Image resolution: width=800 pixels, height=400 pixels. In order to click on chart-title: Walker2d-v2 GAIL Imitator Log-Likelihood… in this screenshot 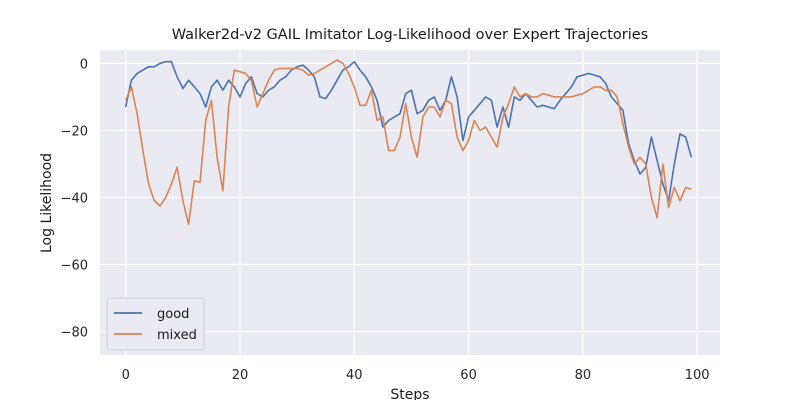, I will do `click(410, 35)`.